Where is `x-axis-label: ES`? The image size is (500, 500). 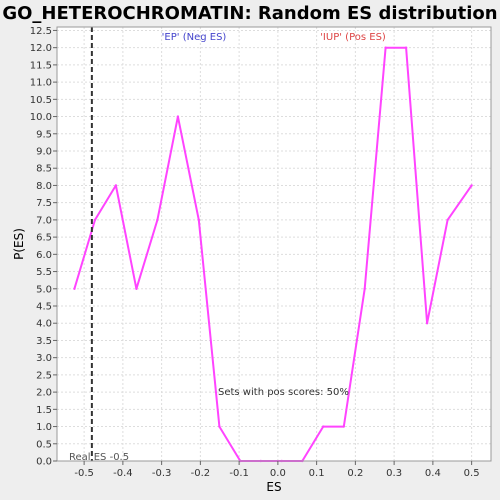 x-axis-label: ES is located at coordinates (273, 487).